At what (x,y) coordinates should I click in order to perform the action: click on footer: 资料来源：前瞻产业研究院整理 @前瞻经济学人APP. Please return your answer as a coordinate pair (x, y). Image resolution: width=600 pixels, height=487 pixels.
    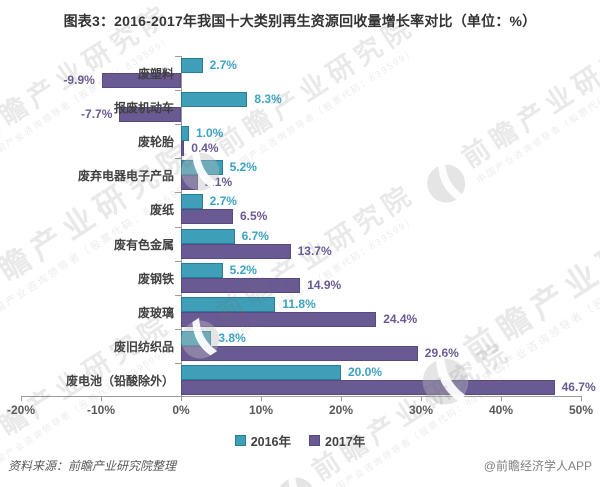
    Looking at the image, I should click on (300, 465).